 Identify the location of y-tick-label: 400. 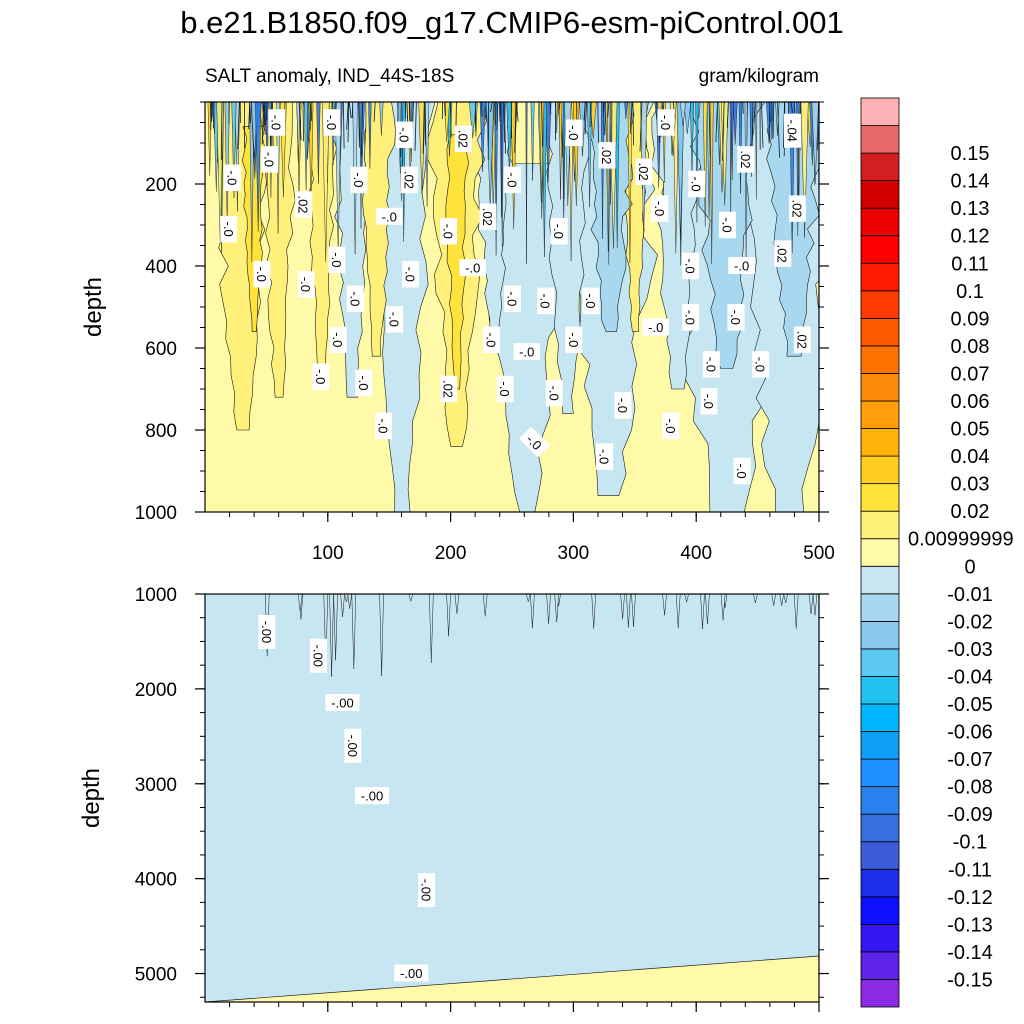
(161, 267).